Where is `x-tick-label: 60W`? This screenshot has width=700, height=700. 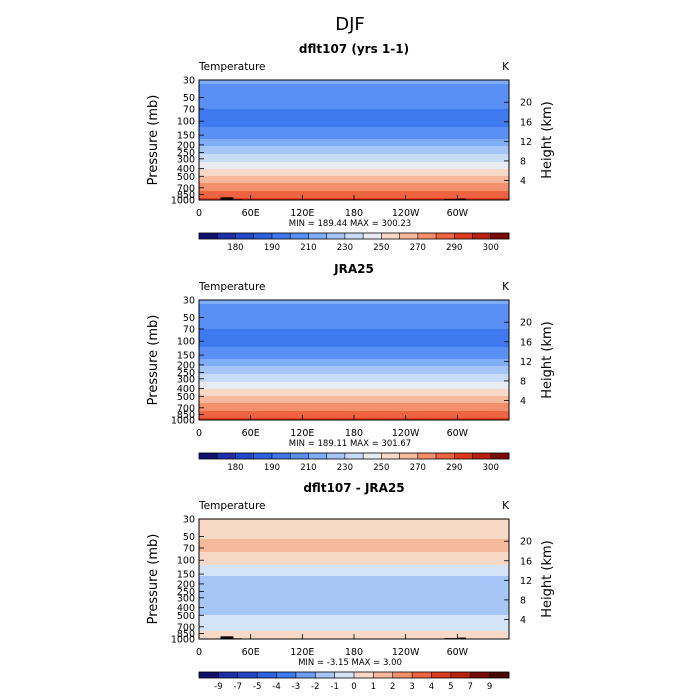
x-tick-label: 60W is located at coordinates (458, 433).